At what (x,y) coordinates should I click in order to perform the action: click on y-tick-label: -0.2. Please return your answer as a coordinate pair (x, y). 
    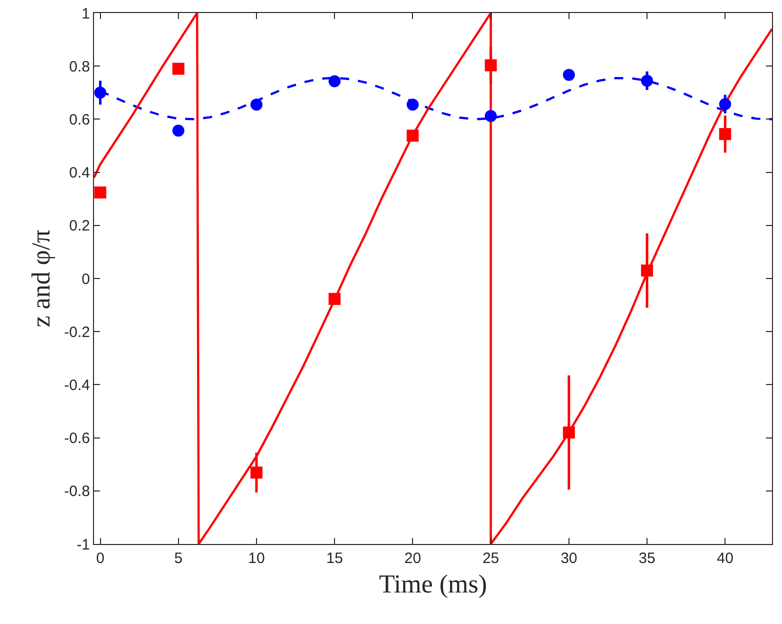
    Looking at the image, I should click on (77, 332).